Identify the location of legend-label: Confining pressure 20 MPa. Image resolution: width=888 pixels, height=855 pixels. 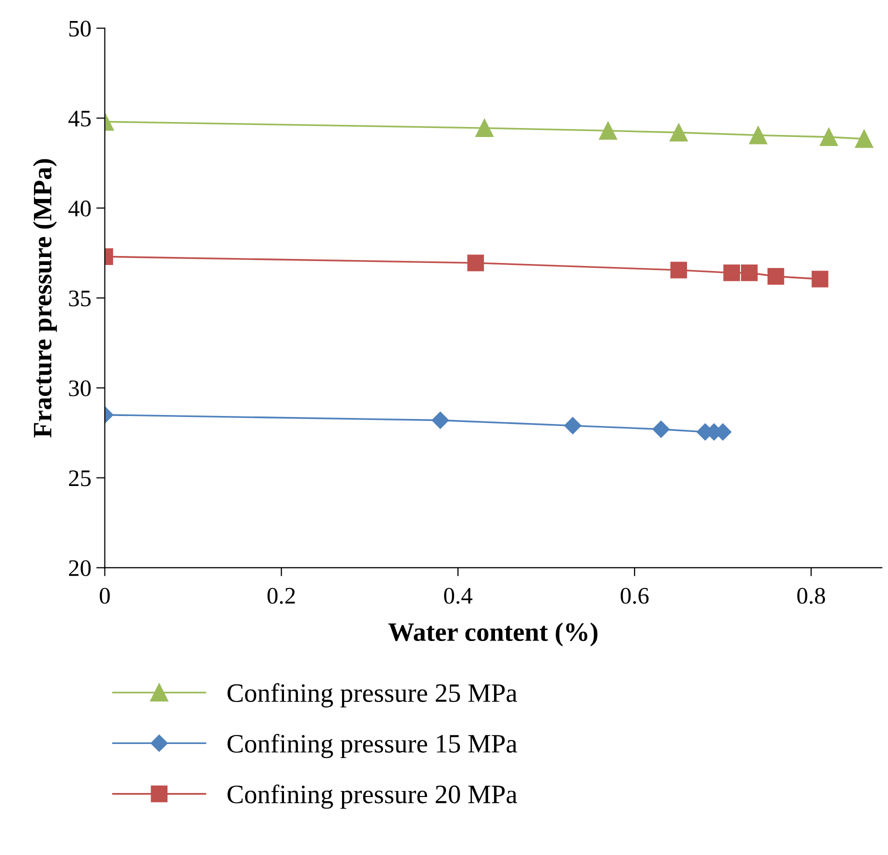
(373, 796).